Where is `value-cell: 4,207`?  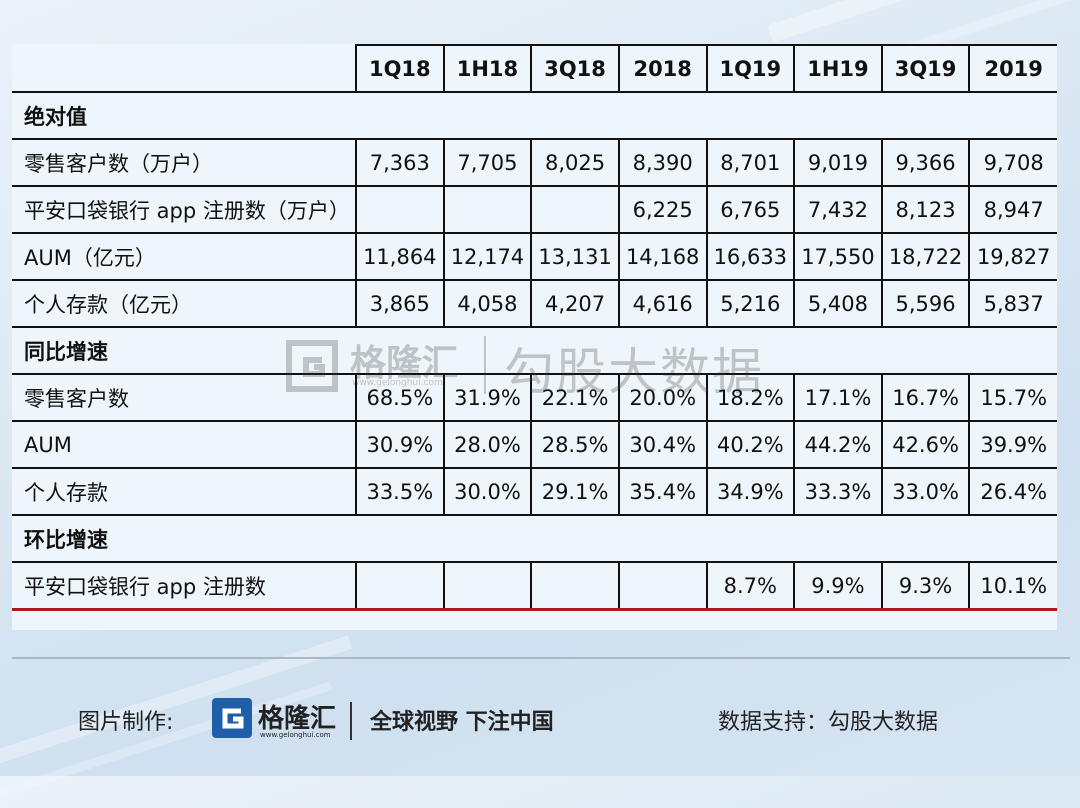
value-cell: 4,207 is located at coordinates (575, 303).